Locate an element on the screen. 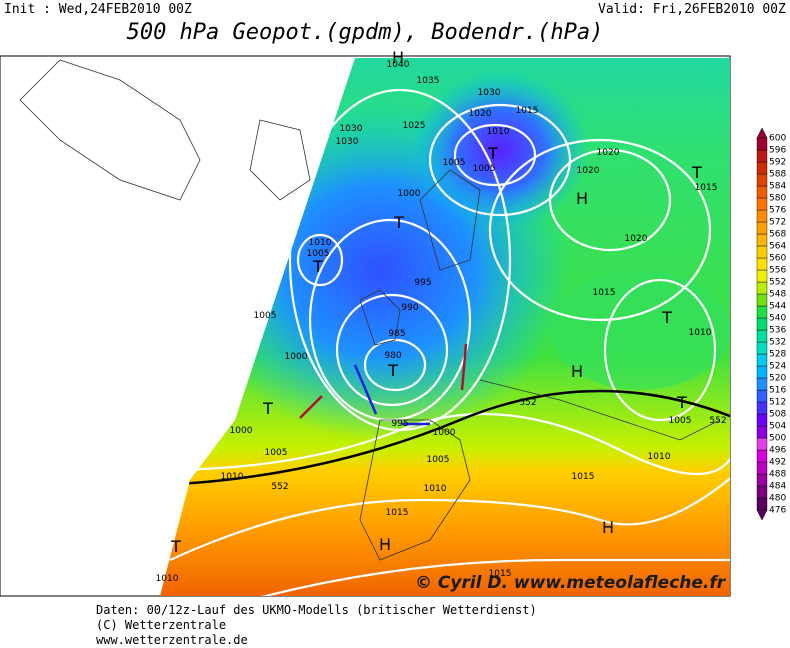 The image size is (790, 648). isobar-label: 1025 is located at coordinates (414, 126).